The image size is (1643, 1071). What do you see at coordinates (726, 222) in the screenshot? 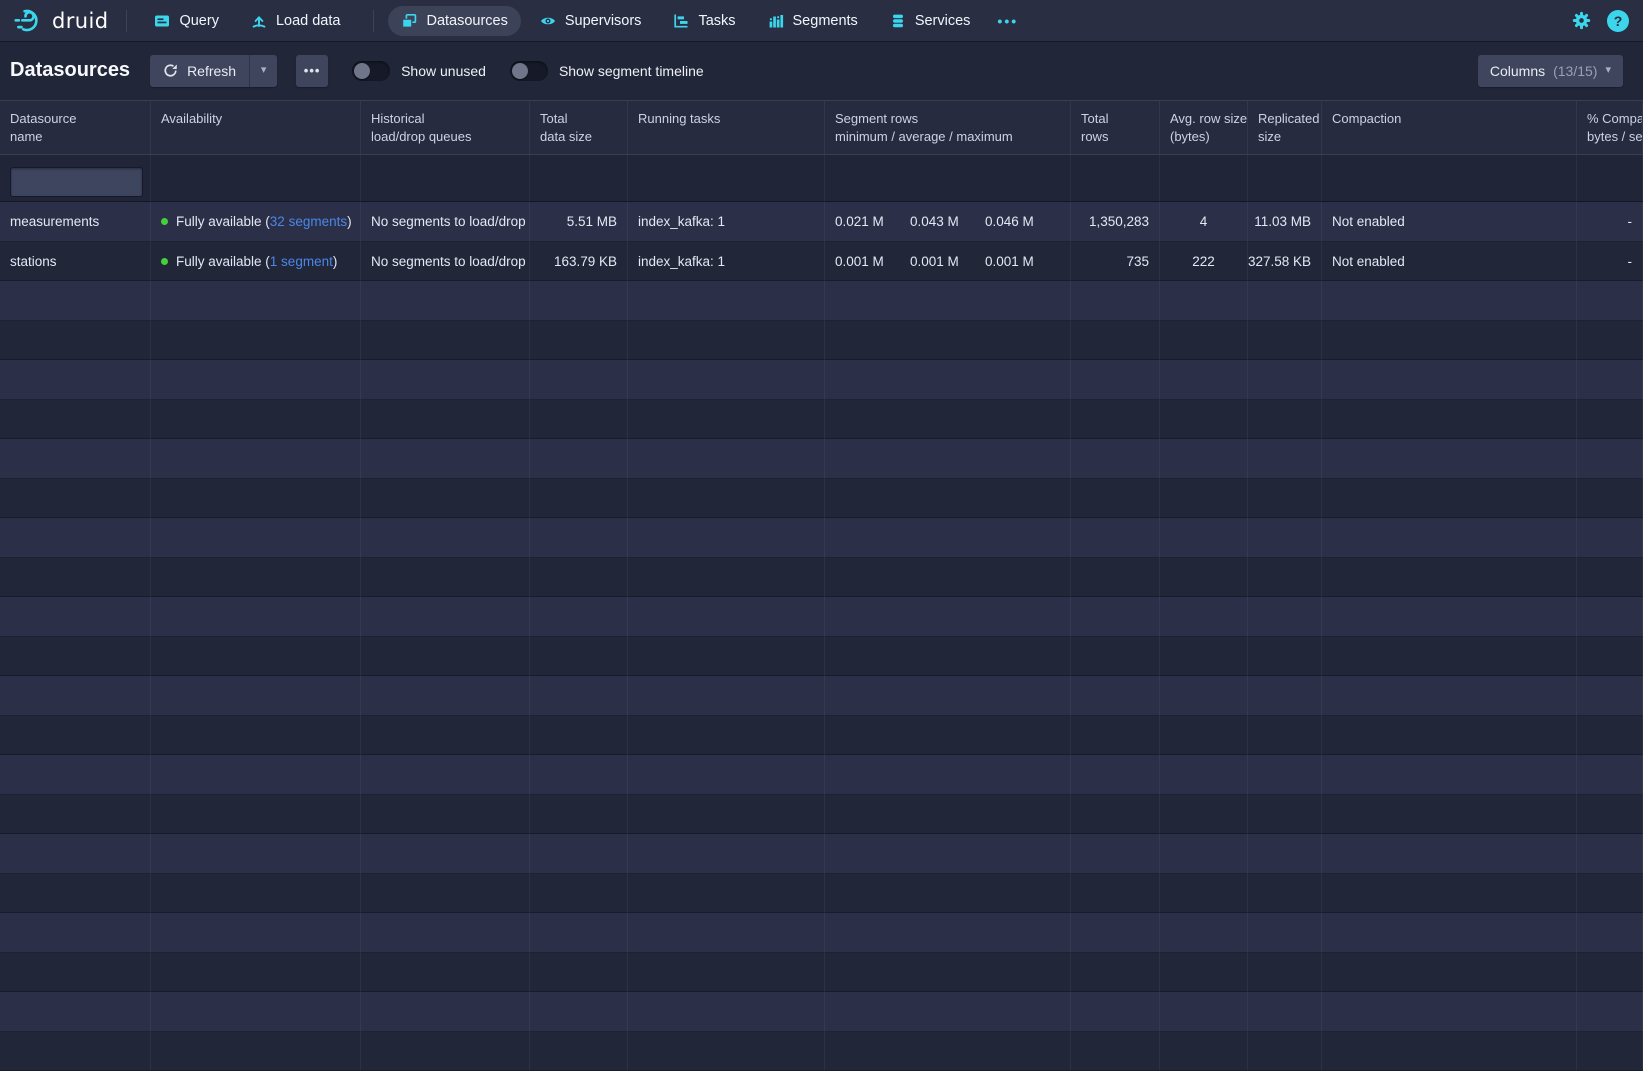
I see `running-tasks-cell: index_kafka: 1` at bounding box center [726, 222].